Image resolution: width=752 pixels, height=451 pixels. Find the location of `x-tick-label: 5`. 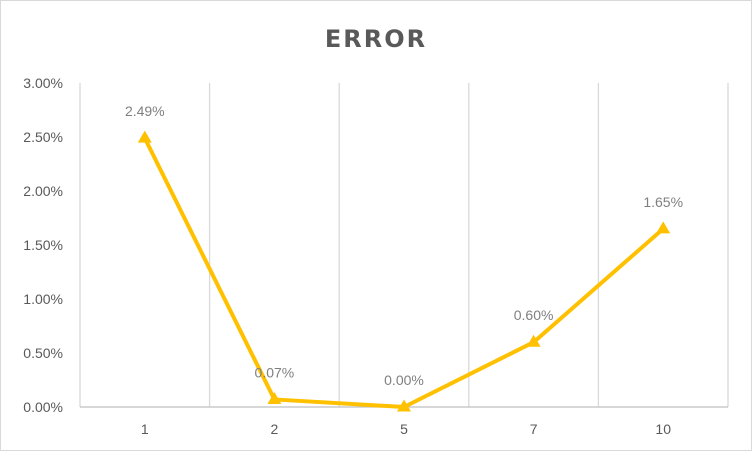

x-tick-label: 5 is located at coordinates (404, 429).